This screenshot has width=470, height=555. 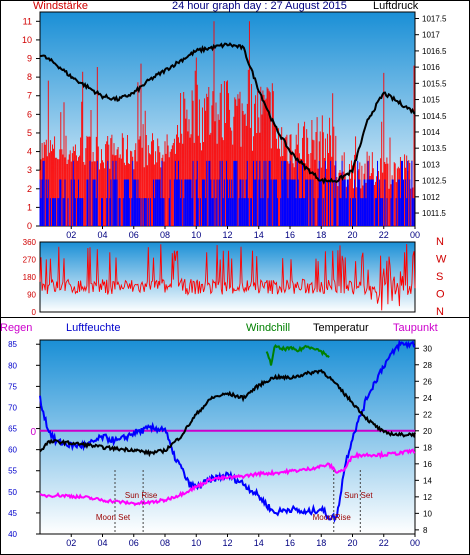 What do you see at coordinates (12, 492) in the screenshot?
I see `temp-y-left-label: 50` at bounding box center [12, 492].